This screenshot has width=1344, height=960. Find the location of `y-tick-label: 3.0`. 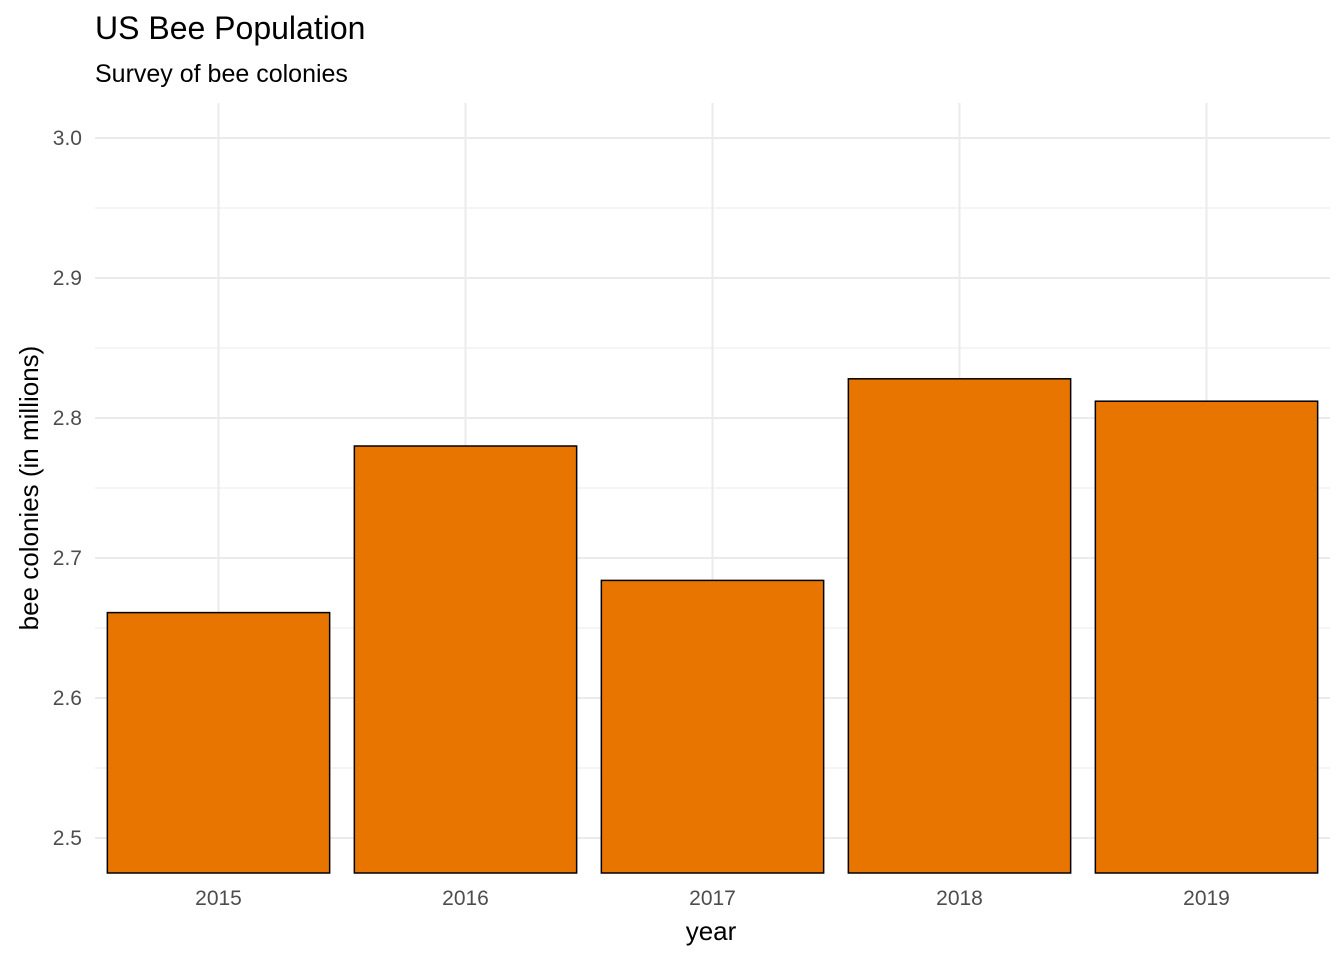

y-tick-label: 3.0 is located at coordinates (67, 138).